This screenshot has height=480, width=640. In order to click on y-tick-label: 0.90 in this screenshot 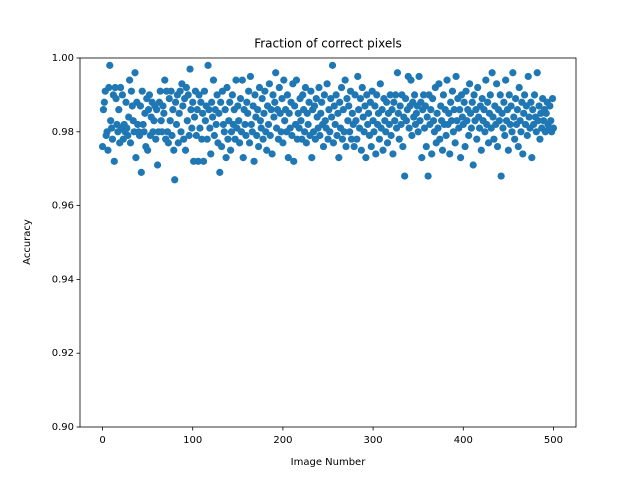, I will do `click(63, 427)`.